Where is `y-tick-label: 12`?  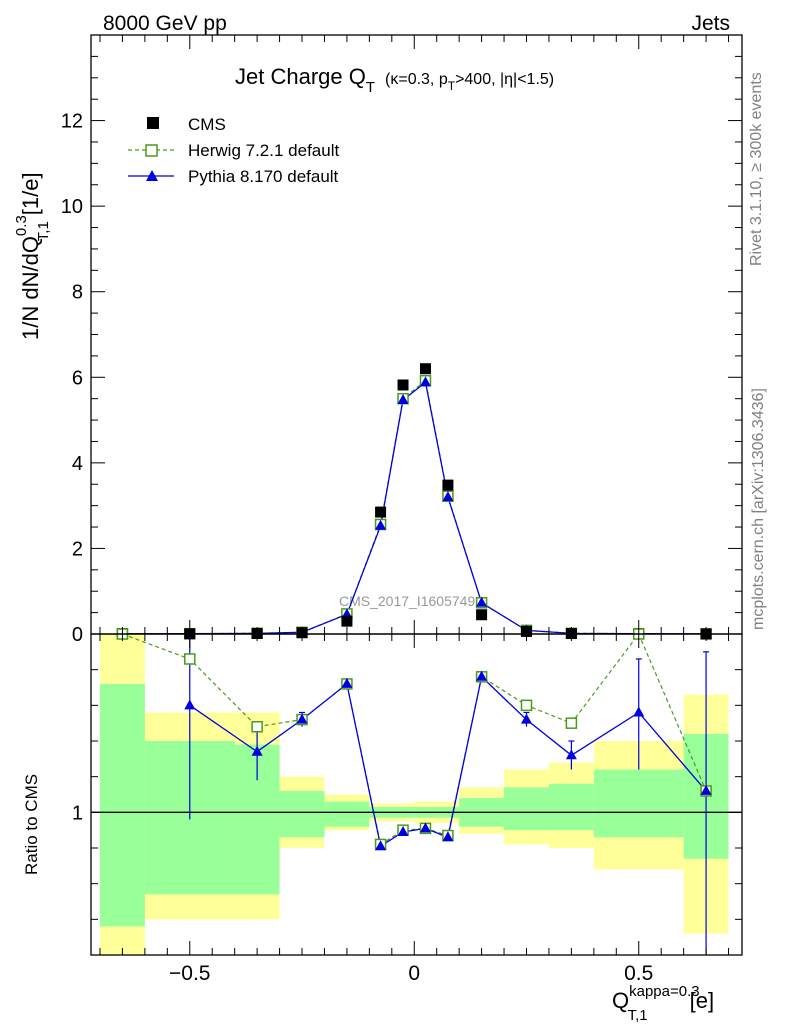 y-tick-label: 12 is located at coordinates (72, 122).